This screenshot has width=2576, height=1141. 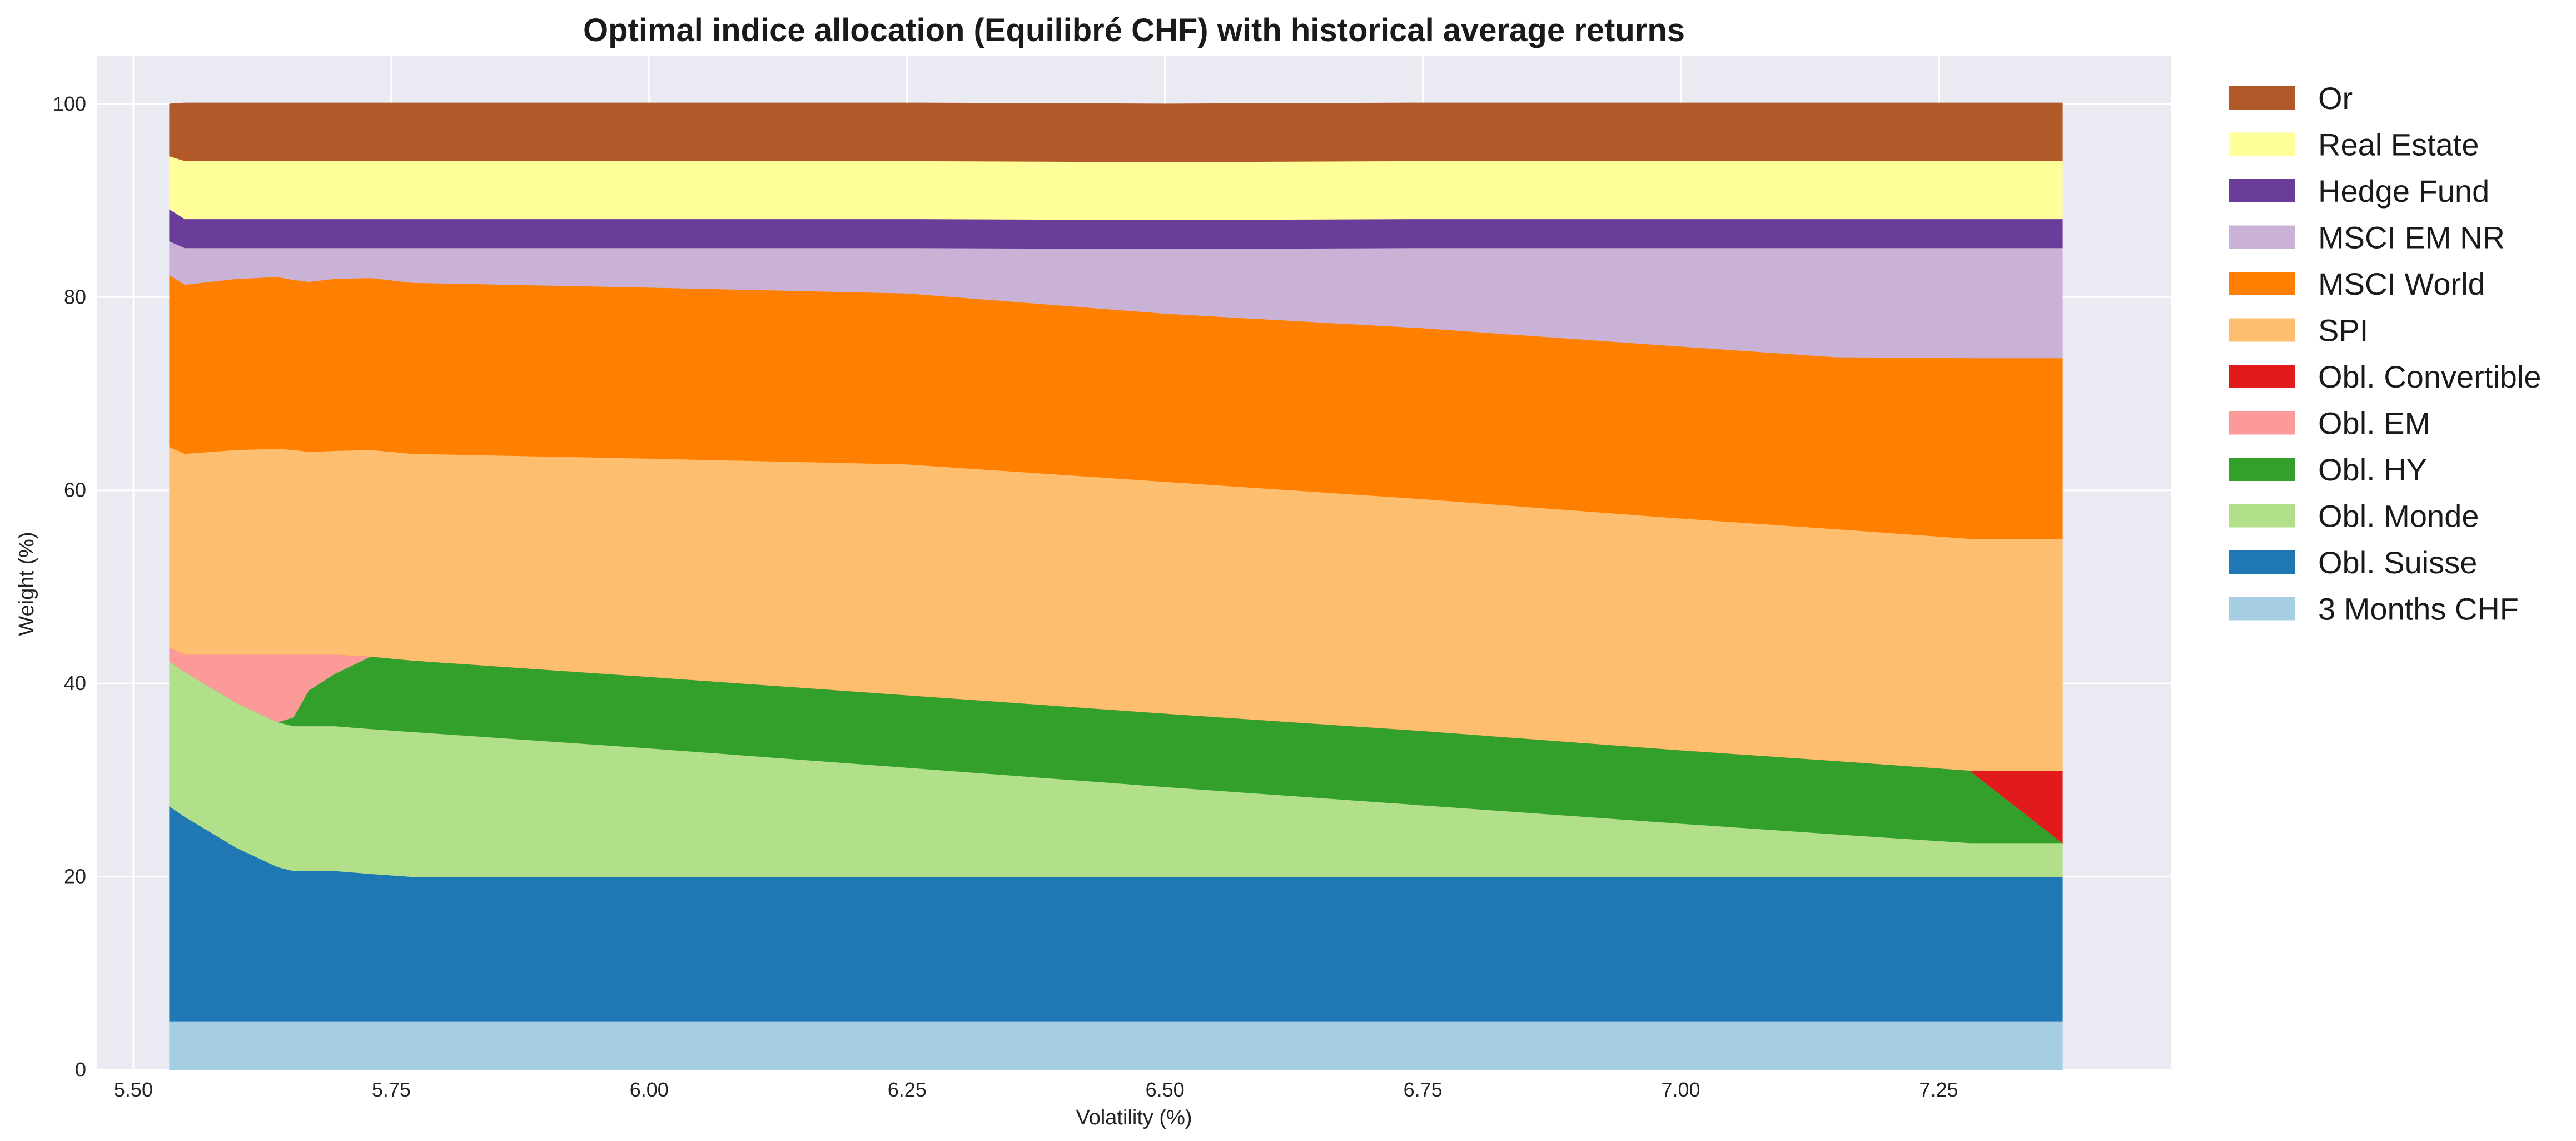 I want to click on legend-label-or: Or, so click(x=2336, y=99).